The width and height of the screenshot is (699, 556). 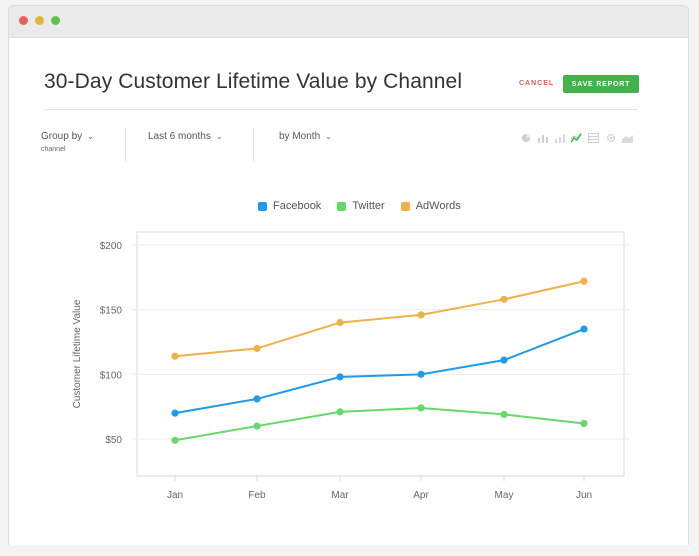 I want to click on interval-label: by Month, so click(x=300, y=136).